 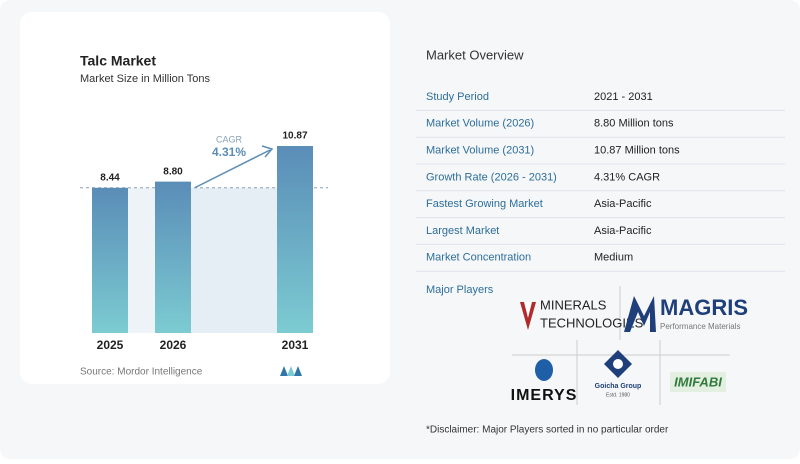 I want to click on row-label: Market Concentration, so click(x=478, y=258).